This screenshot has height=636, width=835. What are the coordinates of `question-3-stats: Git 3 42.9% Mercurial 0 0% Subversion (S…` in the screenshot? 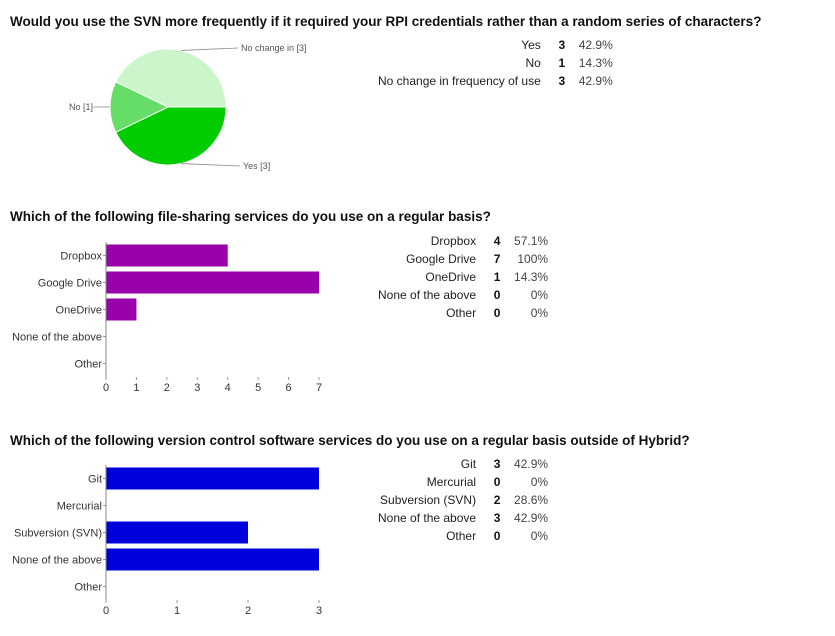 It's located at (463, 500).